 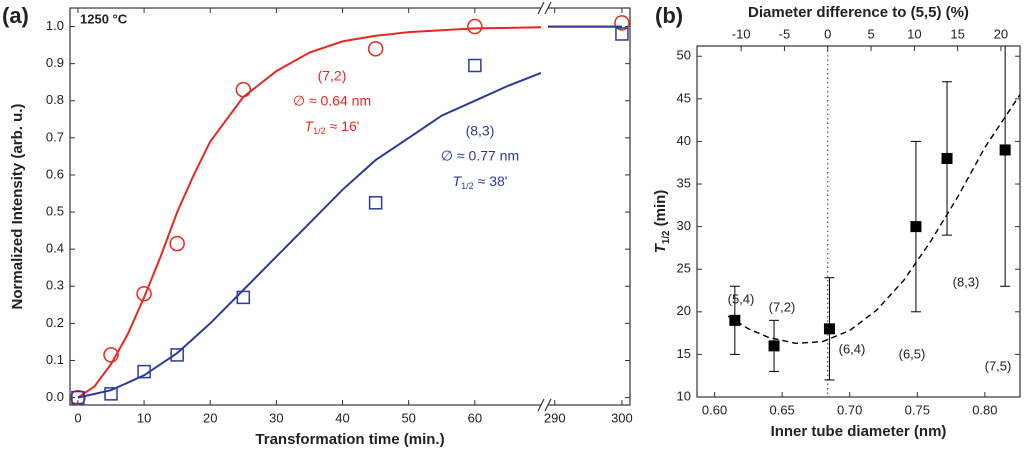 What do you see at coordinates (684, 225) in the screenshot?
I see `y-tick-label: 30` at bounding box center [684, 225].